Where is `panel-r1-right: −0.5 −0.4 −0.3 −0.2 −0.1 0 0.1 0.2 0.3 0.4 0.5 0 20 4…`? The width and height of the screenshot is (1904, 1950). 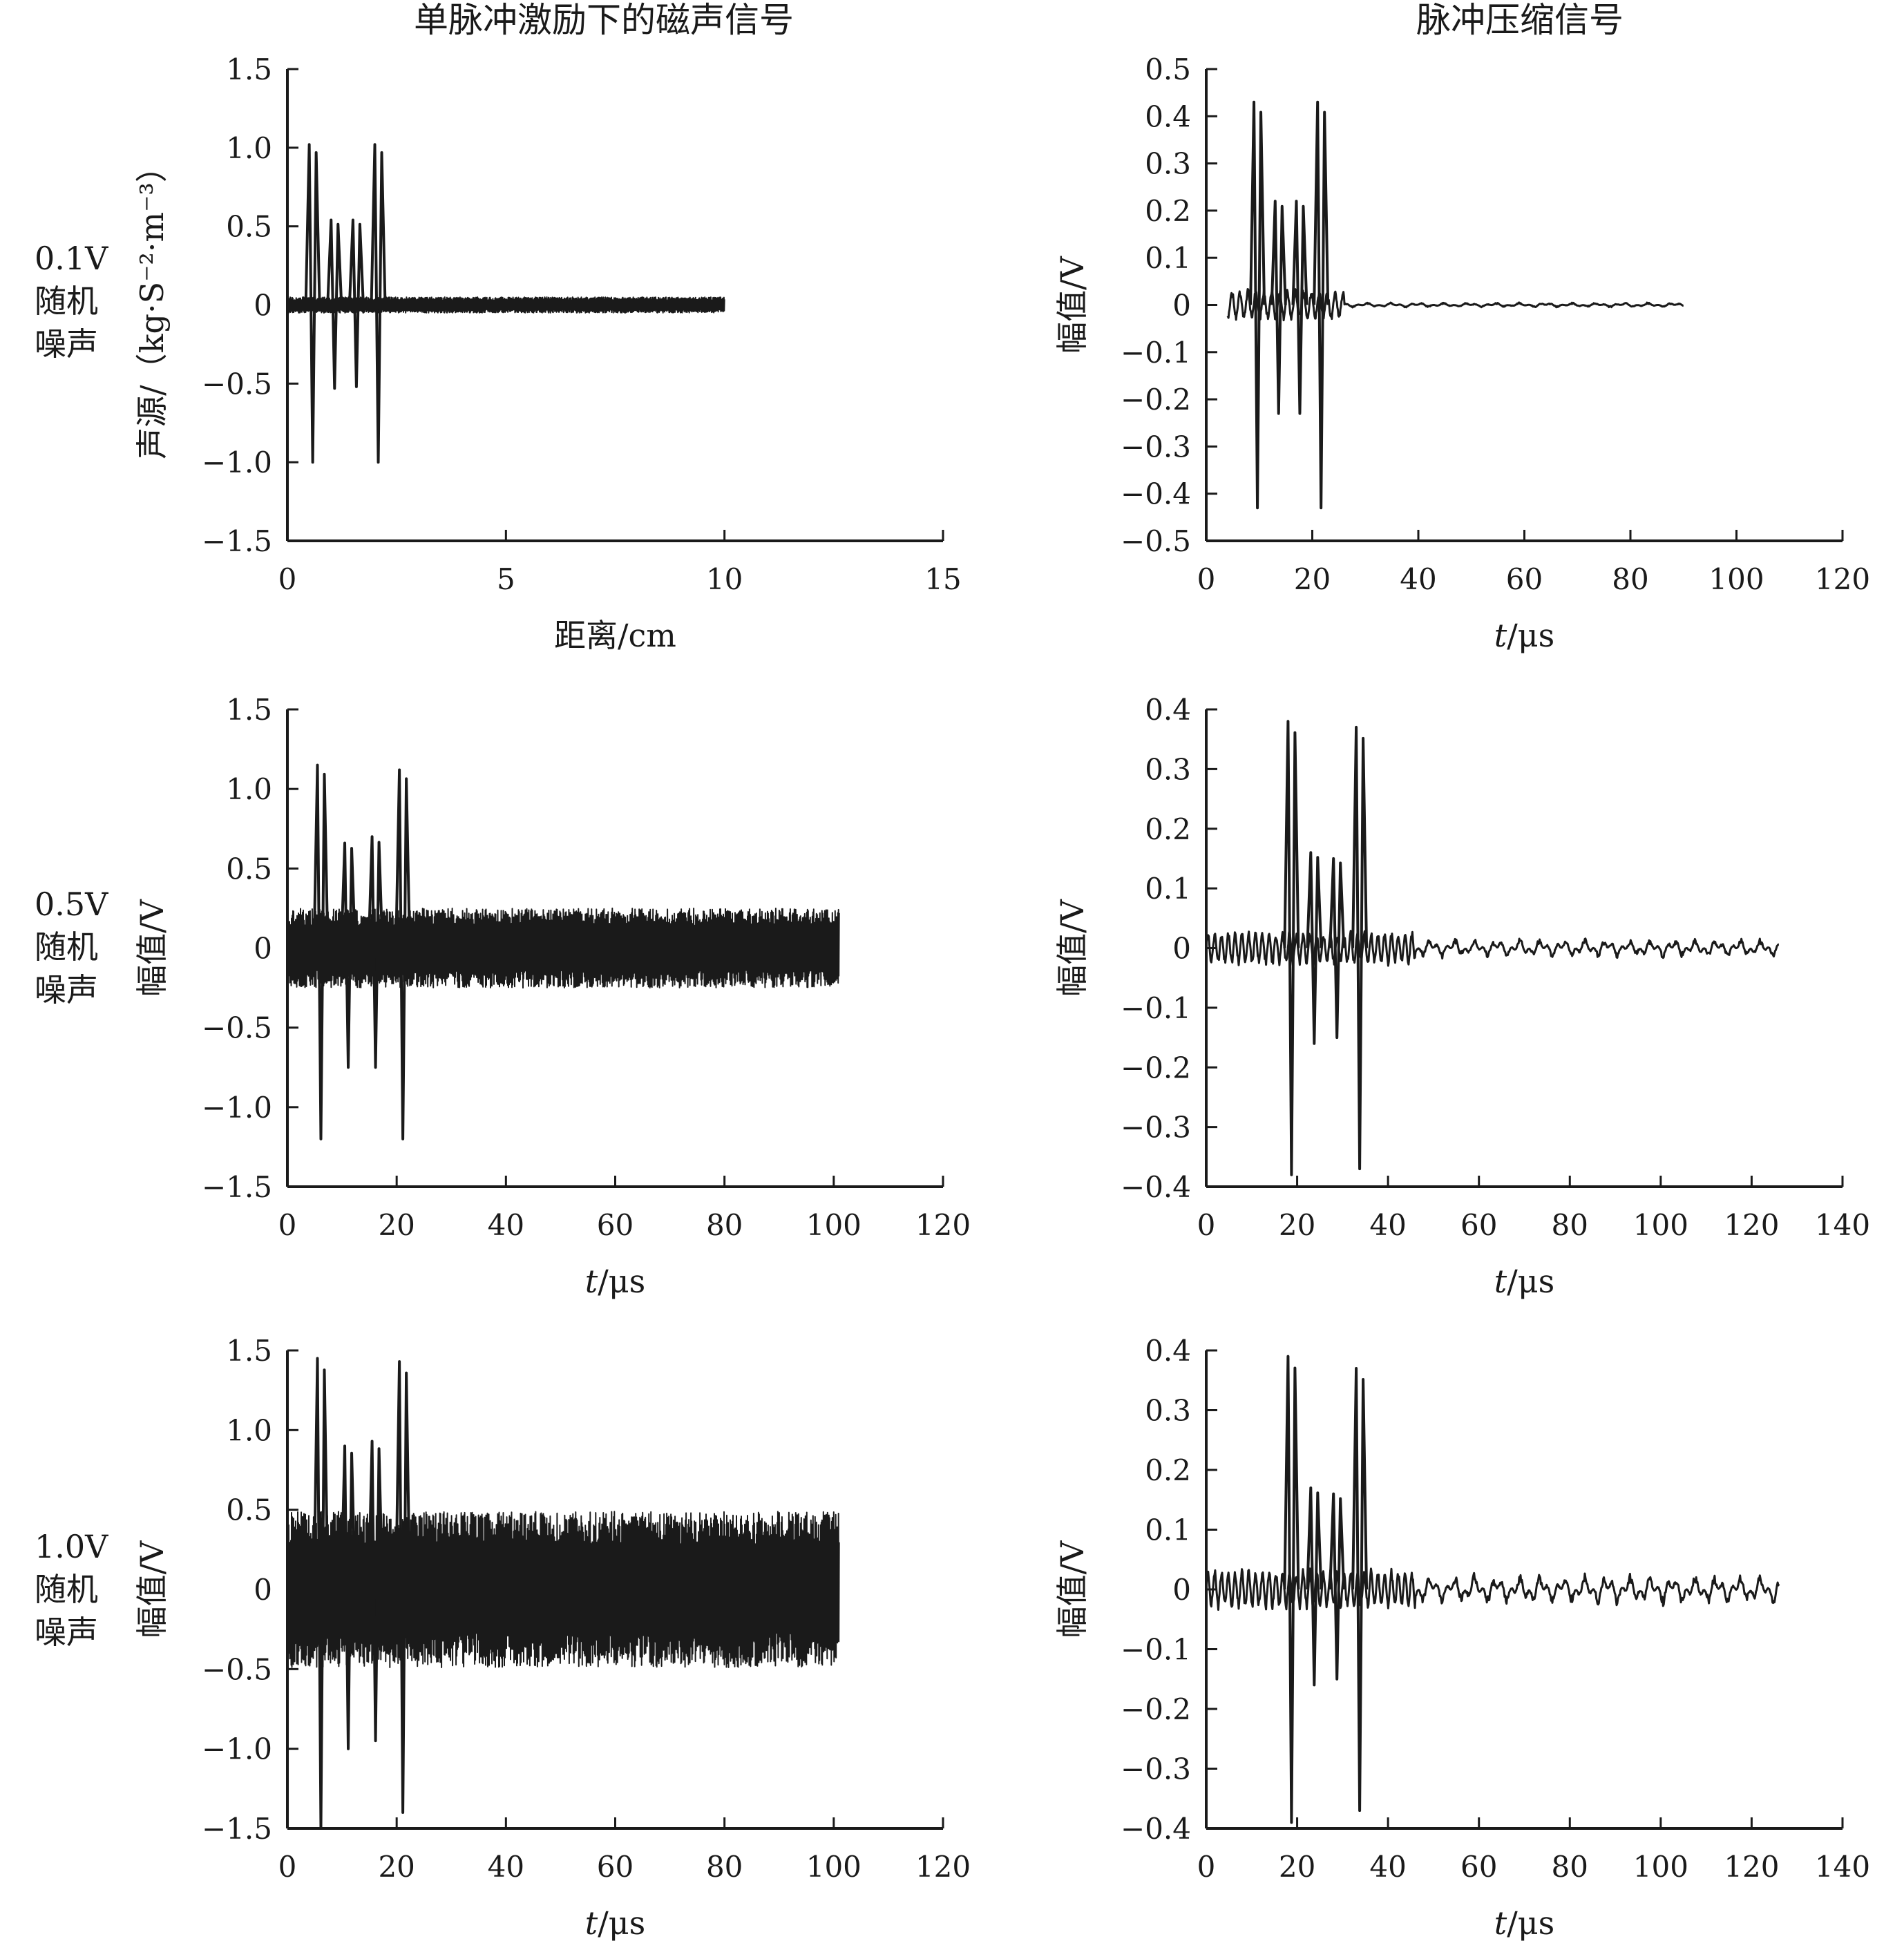 panel-r1-right: −0.5 −0.4 −0.3 −0.2 −0.1 0 0.1 0.2 0.3 0.4 0.5 0 20 4… is located at coordinates (1462, 353).